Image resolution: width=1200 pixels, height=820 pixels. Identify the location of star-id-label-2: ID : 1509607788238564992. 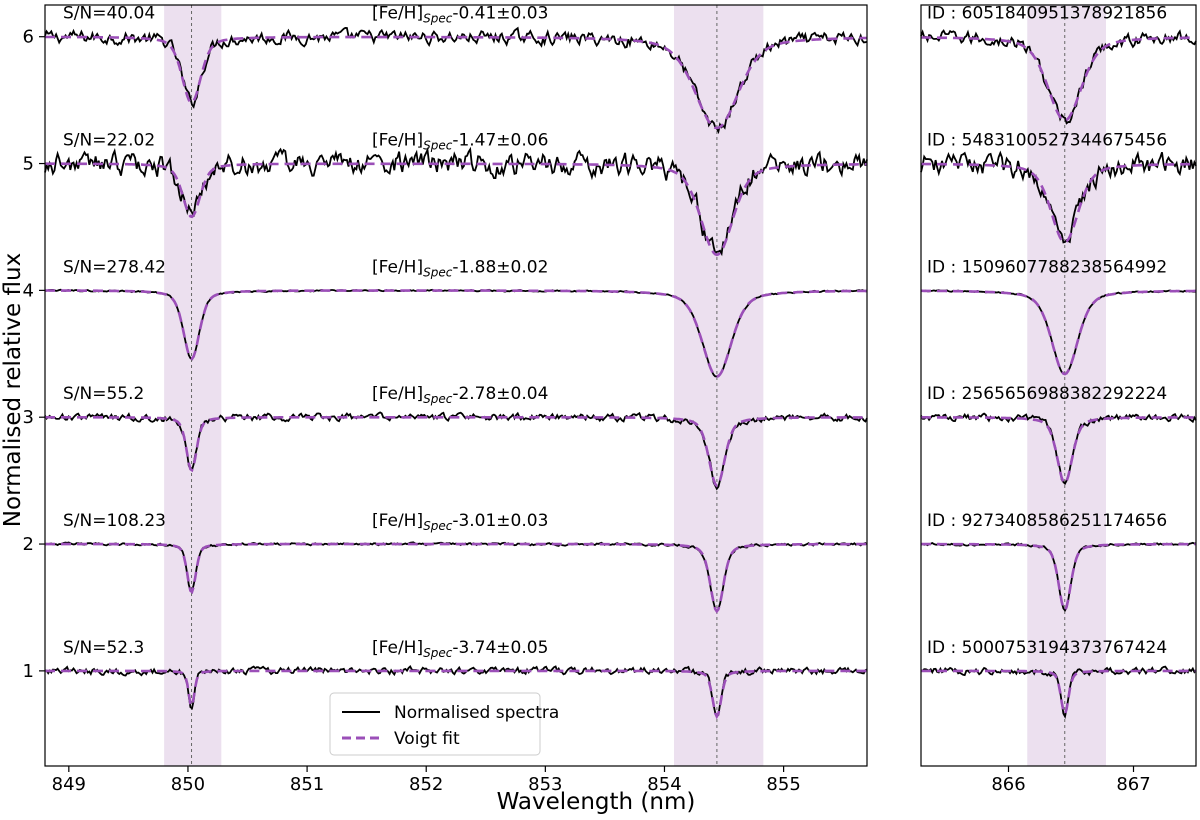
(1047, 267).